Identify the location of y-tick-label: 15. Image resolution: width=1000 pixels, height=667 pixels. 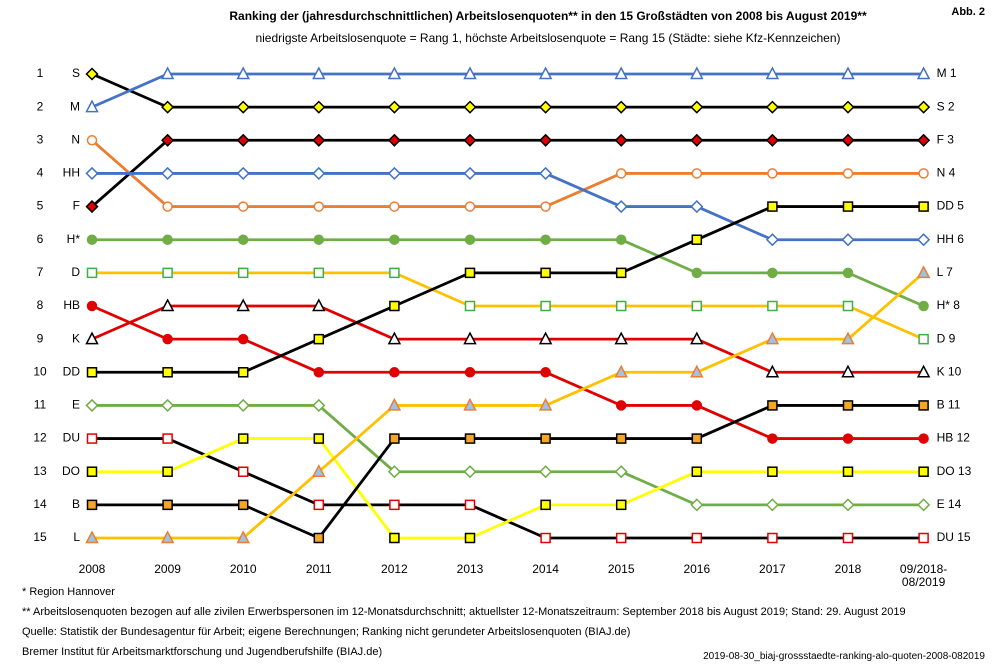
(40, 537).